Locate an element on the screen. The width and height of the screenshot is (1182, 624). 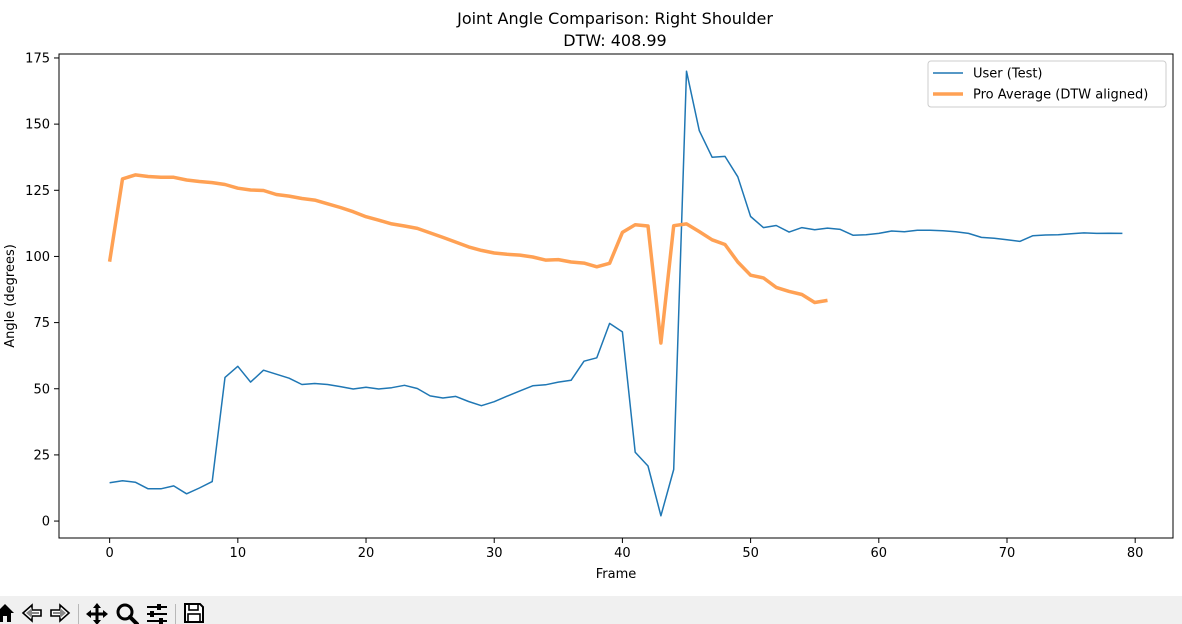
save-icon is located at coordinates (194, 613).